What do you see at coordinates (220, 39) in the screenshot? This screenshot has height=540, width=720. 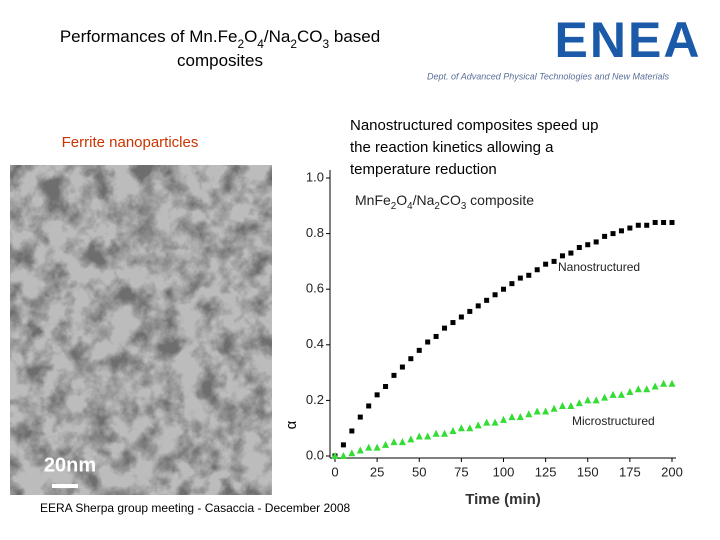 I see `slide-title: Performances of Mn.Fe2O4/Na2CO3 based` at bounding box center [220, 39].